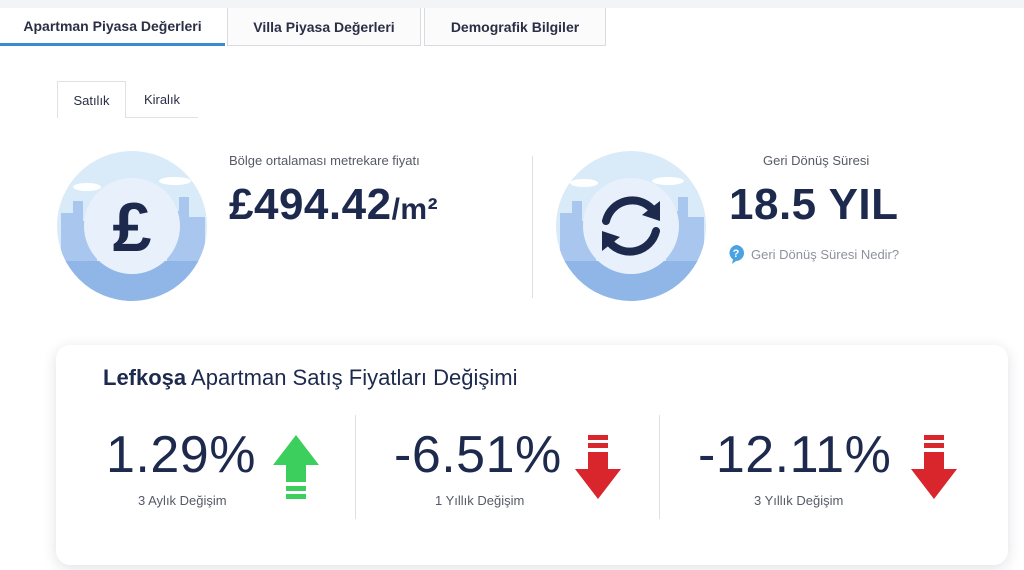 The image size is (1024, 570). What do you see at coordinates (478, 455) in the screenshot?
I see `metric-value: -6.51%` at bounding box center [478, 455].